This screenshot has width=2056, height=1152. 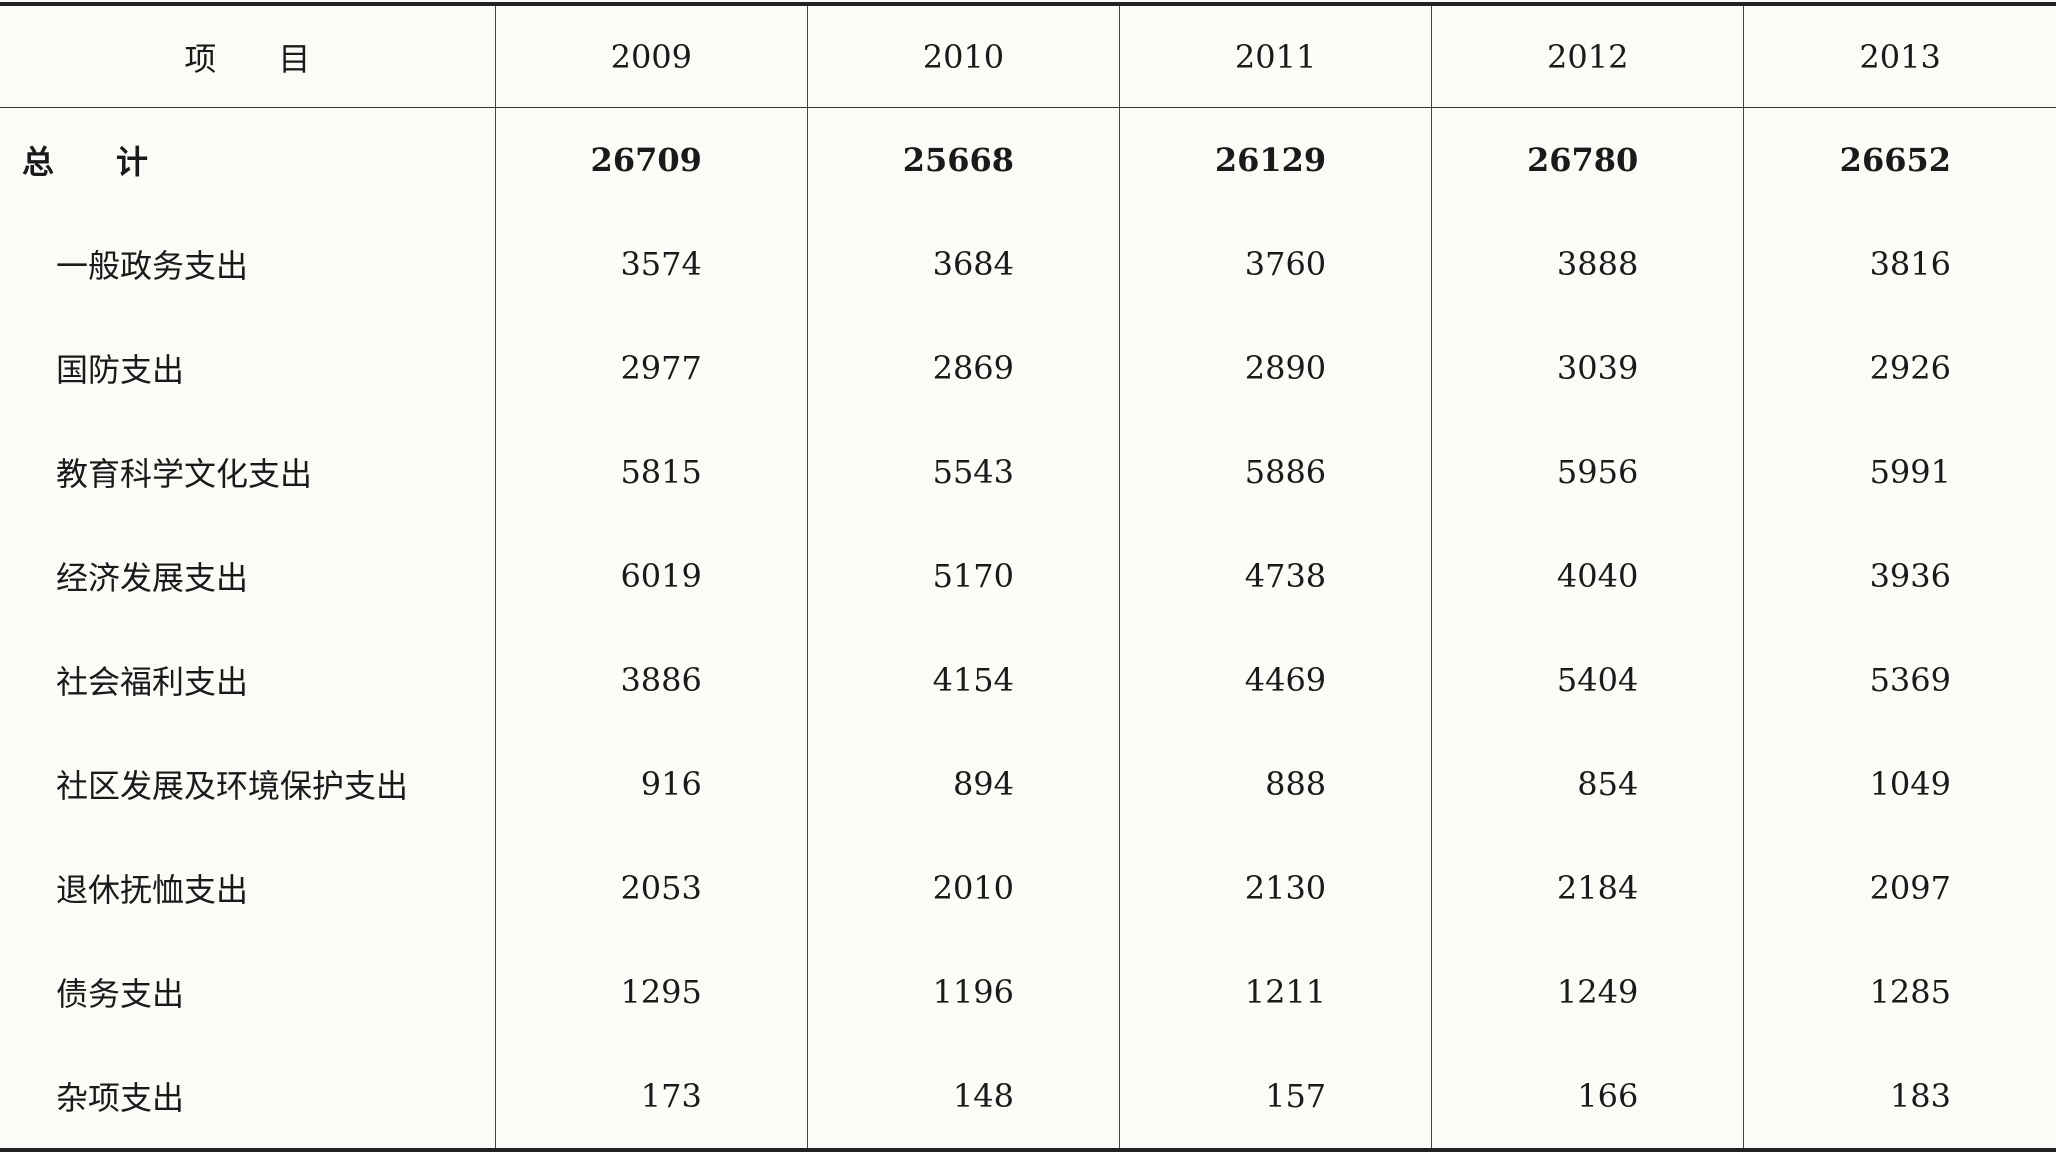 I want to click on table-cell: 4469, so click(x=1275, y=680).